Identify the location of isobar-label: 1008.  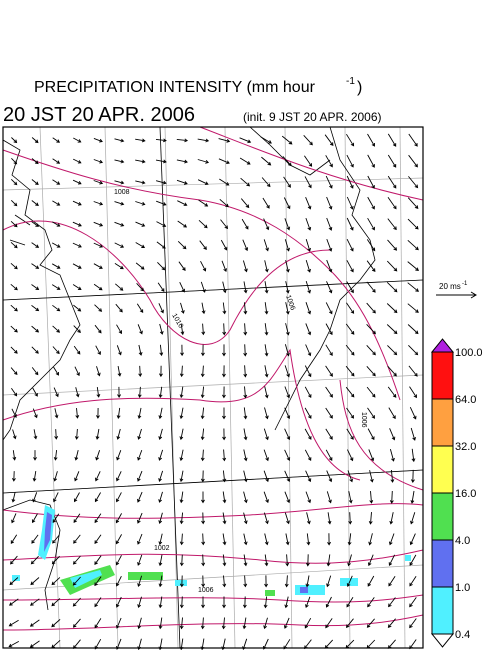
(122, 192).